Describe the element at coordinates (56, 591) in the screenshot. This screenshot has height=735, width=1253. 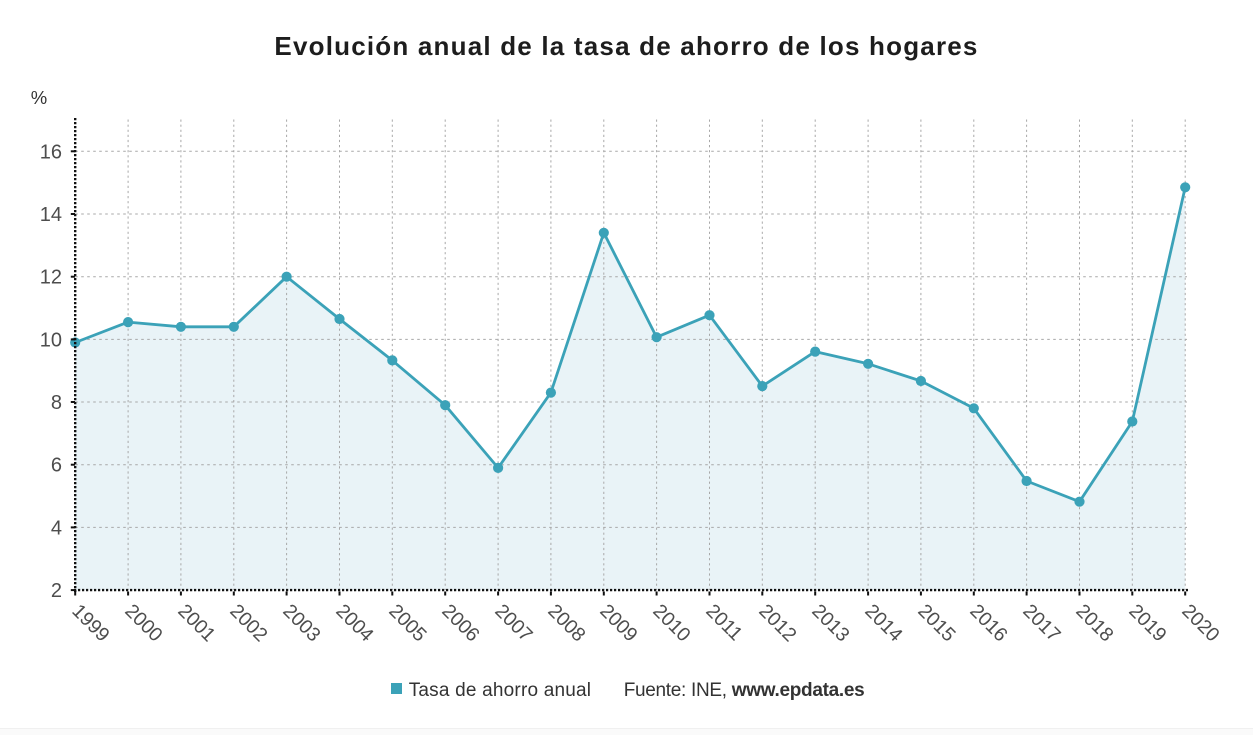
I see `svg-text: 2` at that location.